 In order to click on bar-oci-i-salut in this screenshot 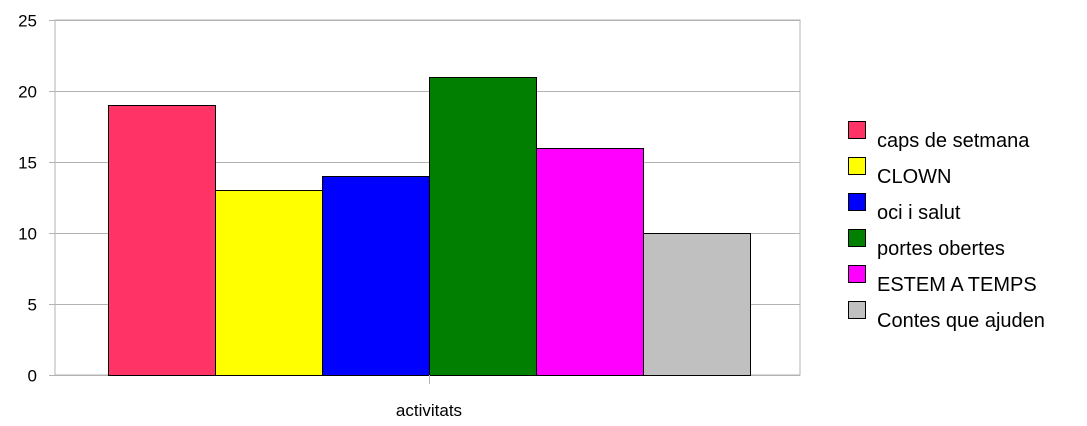, I will do `click(376, 276)`.